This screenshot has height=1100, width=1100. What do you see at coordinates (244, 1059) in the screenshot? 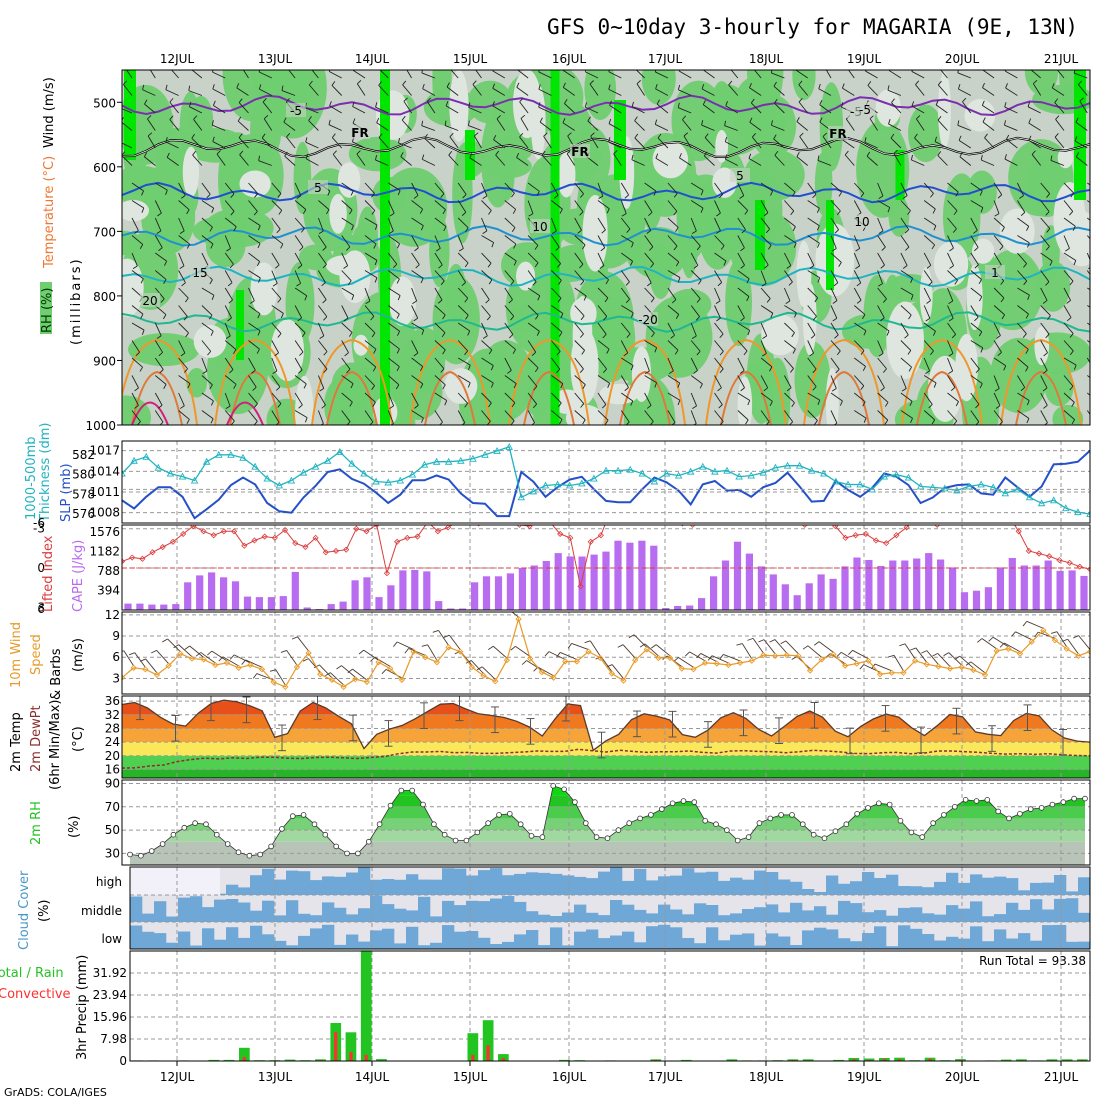
I see `precip-convective-bar` at bounding box center [244, 1059].